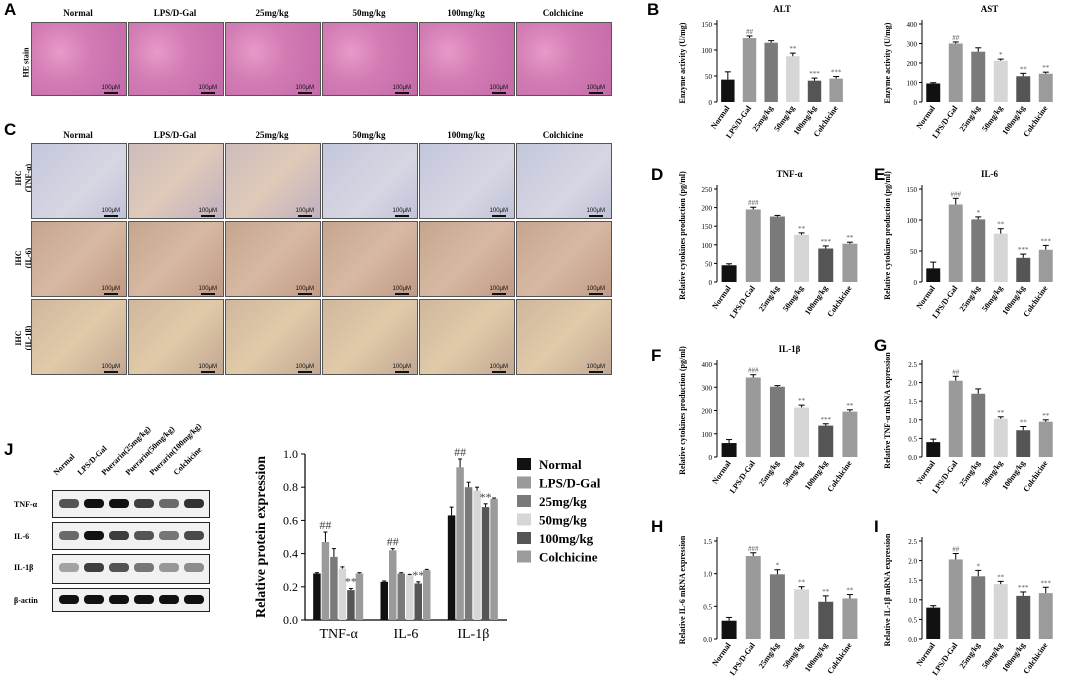 The image size is (1065, 697). I want to click on y-tick-label: 50, so click(709, 264).